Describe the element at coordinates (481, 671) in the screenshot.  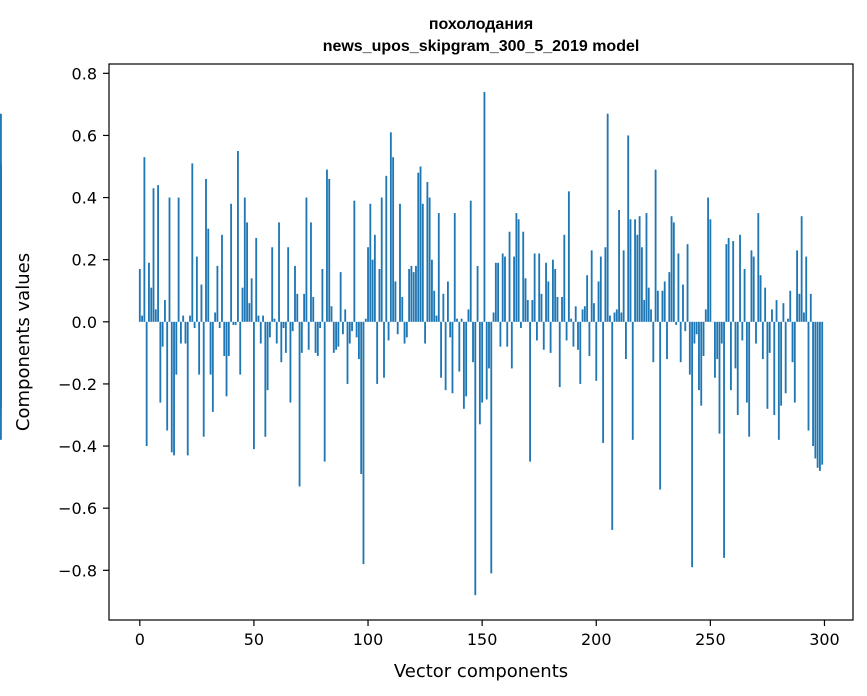
I see `x-axis-label: Vector components` at that location.